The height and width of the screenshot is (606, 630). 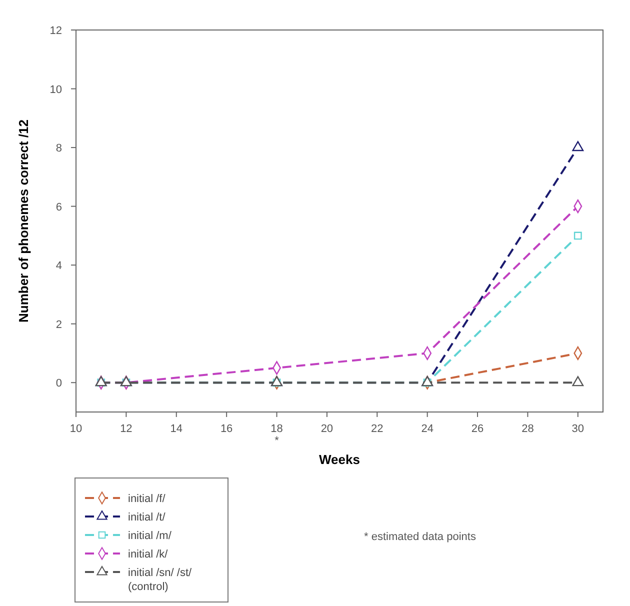 I want to click on y-tick-label: 0, so click(x=59, y=384).